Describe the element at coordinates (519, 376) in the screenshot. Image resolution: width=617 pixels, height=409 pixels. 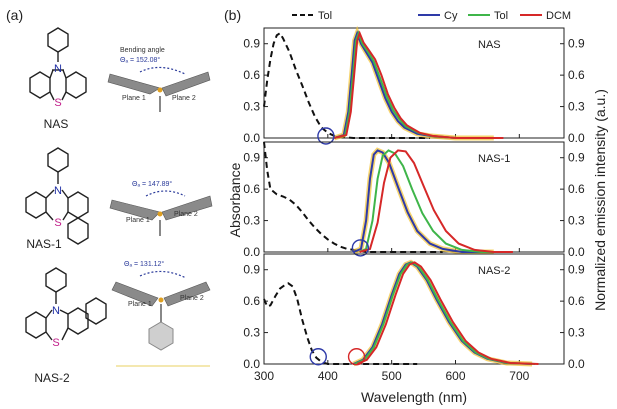
I see `x-tick-label: 700` at that location.